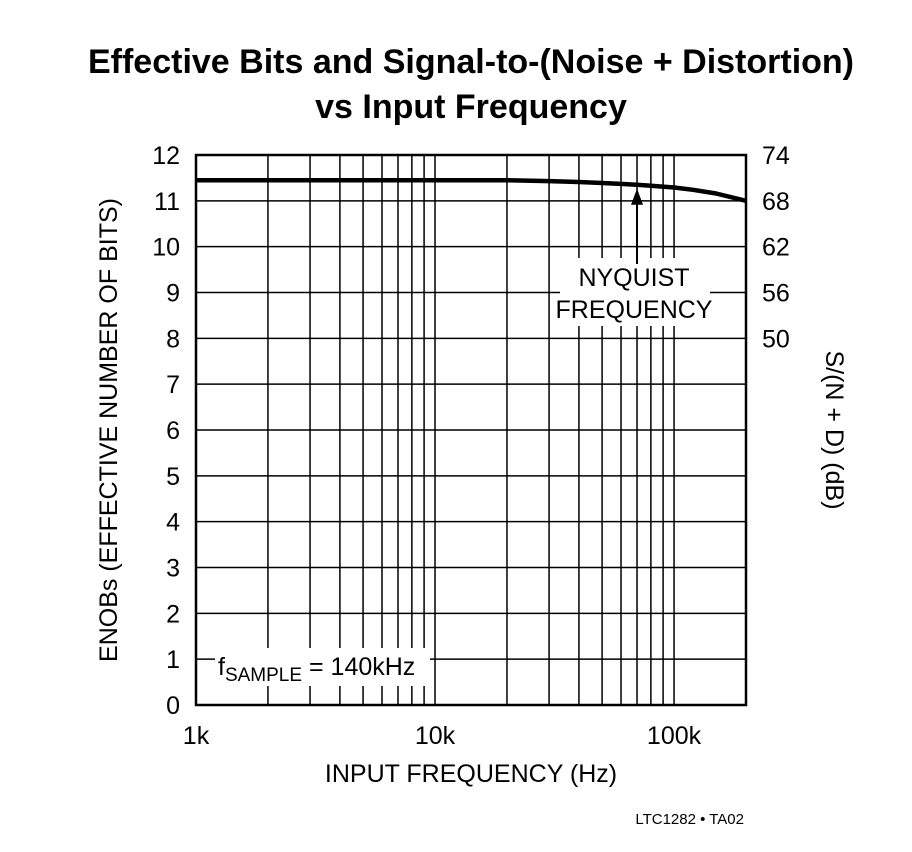 Image resolution: width=912 pixels, height=852 pixels. Describe the element at coordinates (173, 569) in the screenshot. I see `y-tick-label: 3` at that location.